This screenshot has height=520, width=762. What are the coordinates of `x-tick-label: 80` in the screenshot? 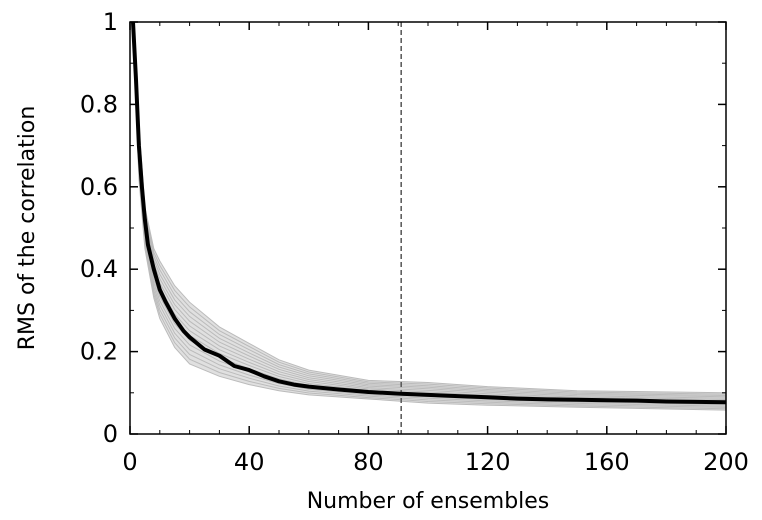 It's located at (368, 462).